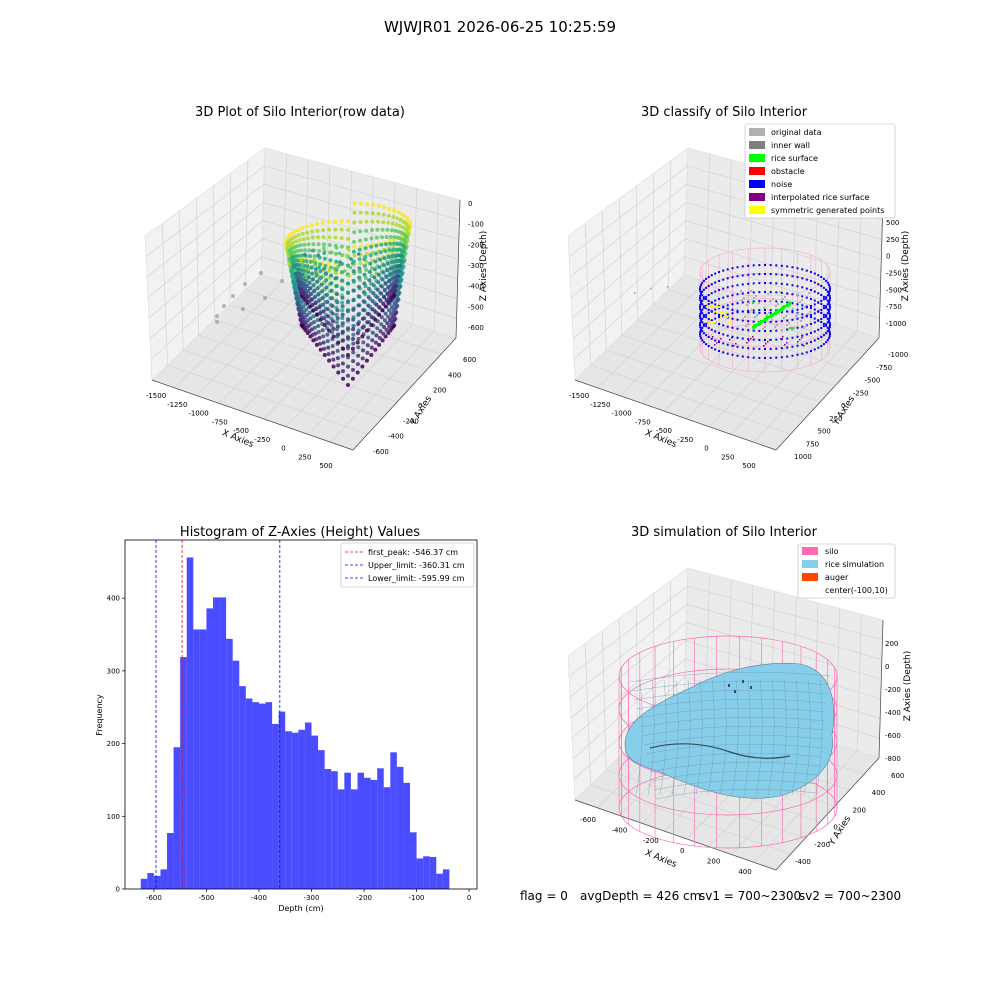 This screenshot has width=1000, height=1000. Describe the element at coordinates (894, 290) in the screenshot. I see `z-tick-label: -500` at that location.